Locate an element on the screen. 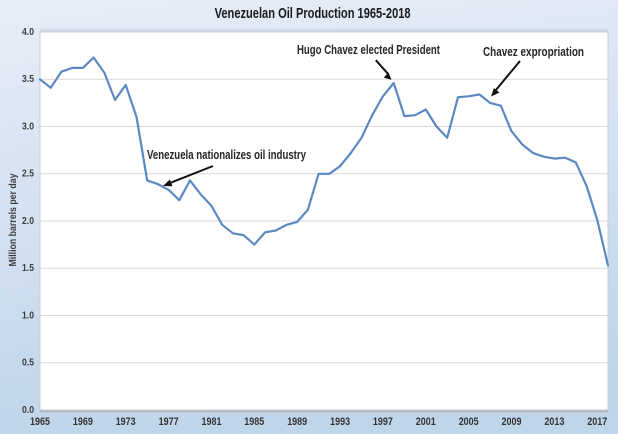  svg-text: 2001 is located at coordinates (426, 422).